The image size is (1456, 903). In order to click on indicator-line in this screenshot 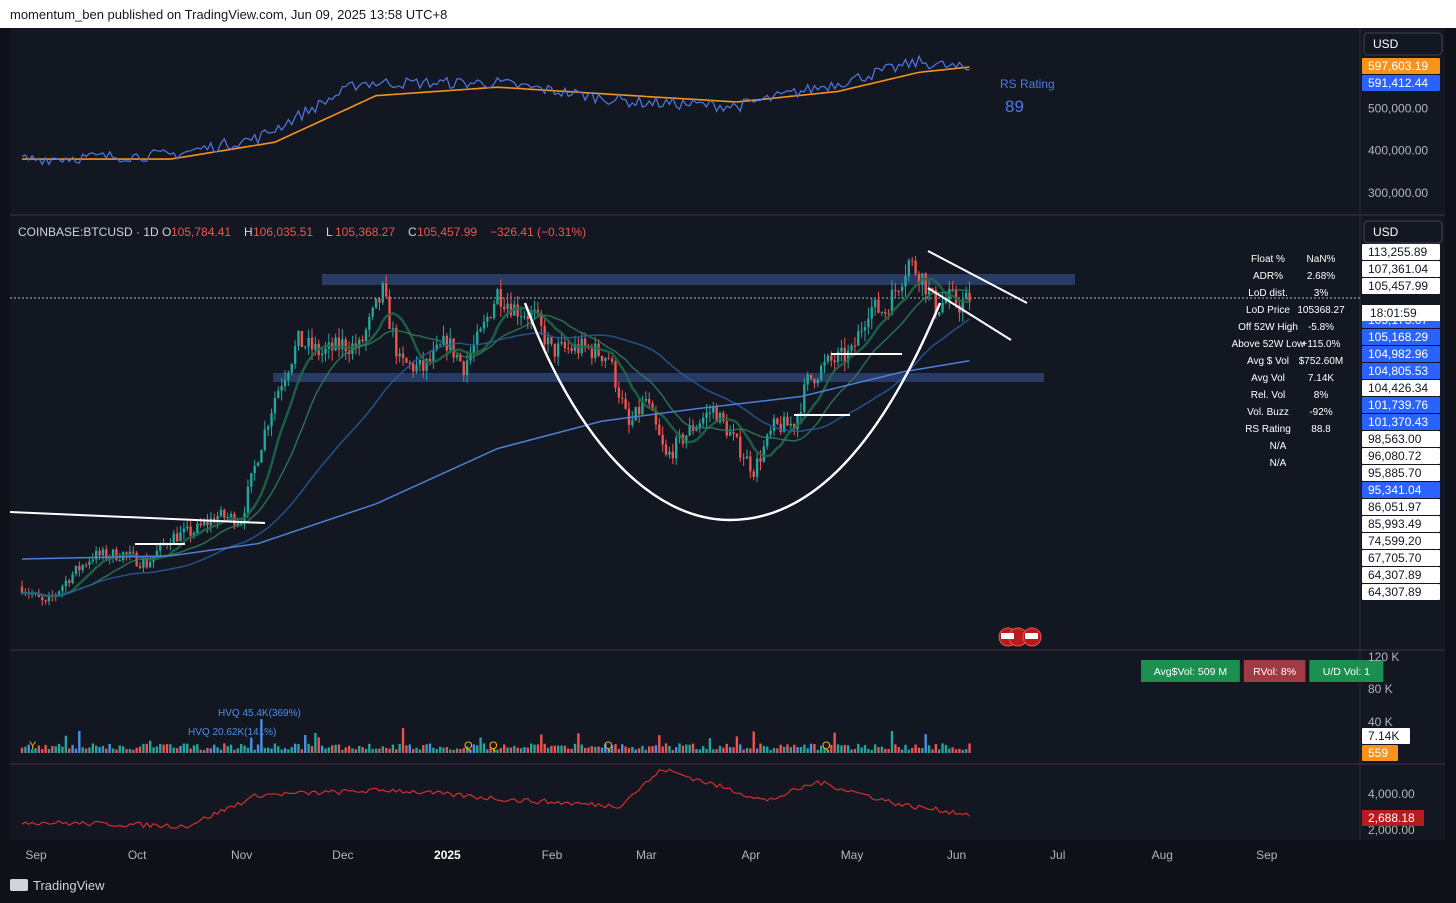, I will do `click(495, 798)`.